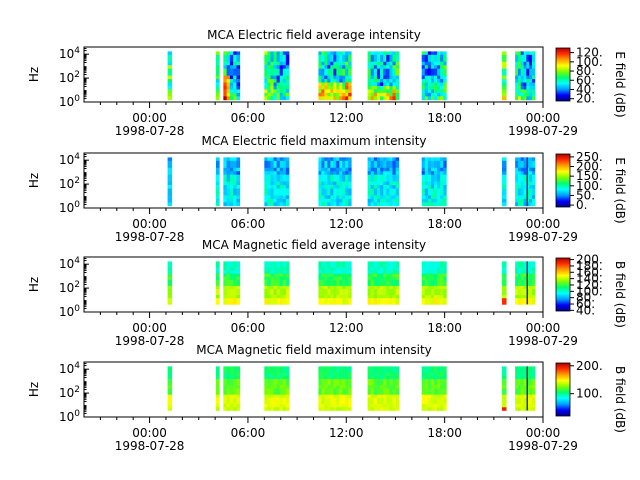 This screenshot has height=480, width=640. Describe the element at coordinates (589, 176) in the screenshot. I see `colorbar-tick-label: 150.` at that location.